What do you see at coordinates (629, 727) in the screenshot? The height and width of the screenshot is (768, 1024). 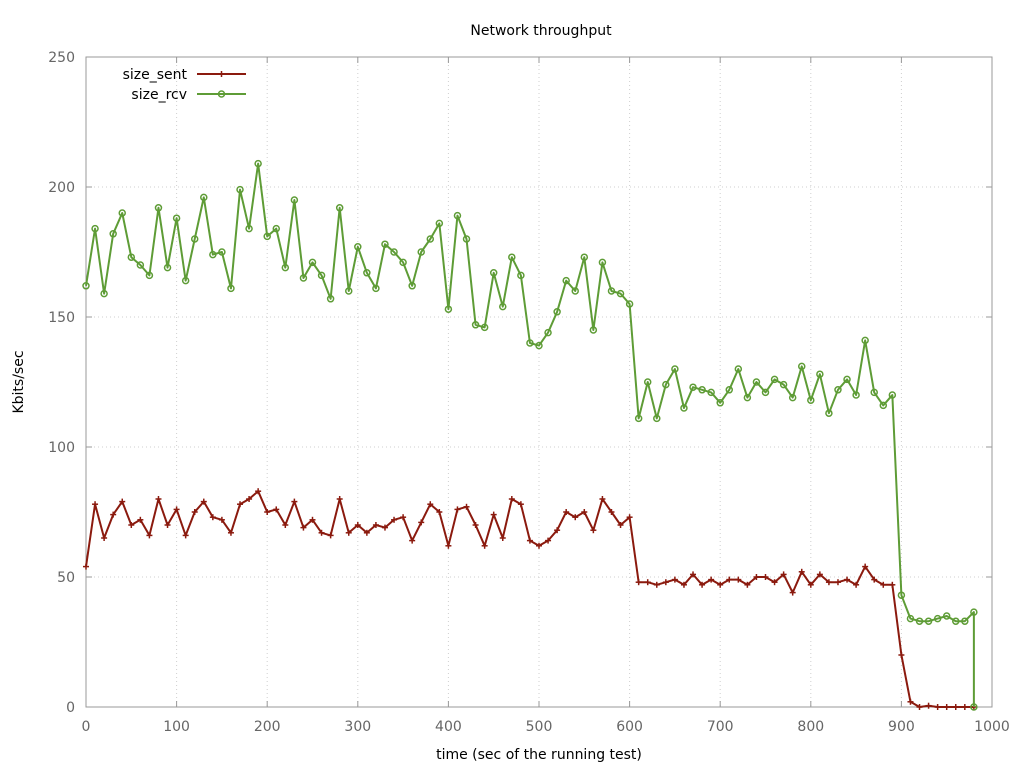 I see `x-tick-label: 600` at bounding box center [629, 727].